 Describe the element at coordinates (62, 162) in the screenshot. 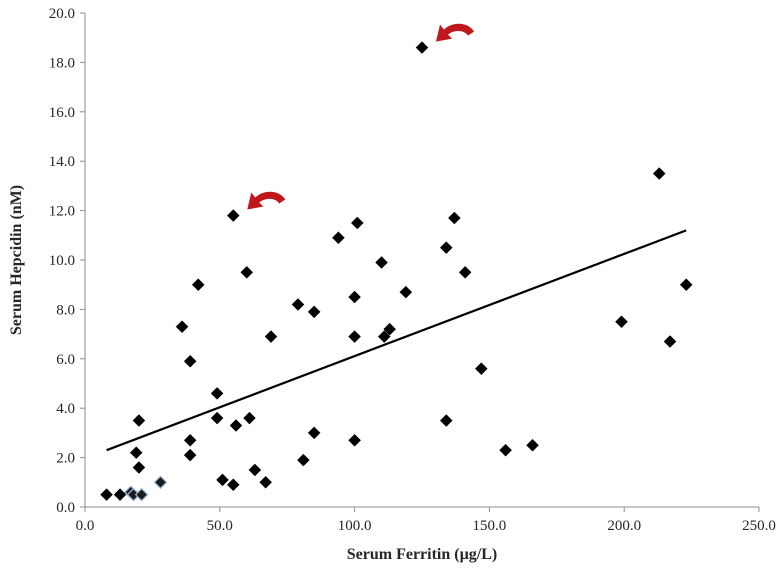

I see `y-tick-label: 14.0` at that location.